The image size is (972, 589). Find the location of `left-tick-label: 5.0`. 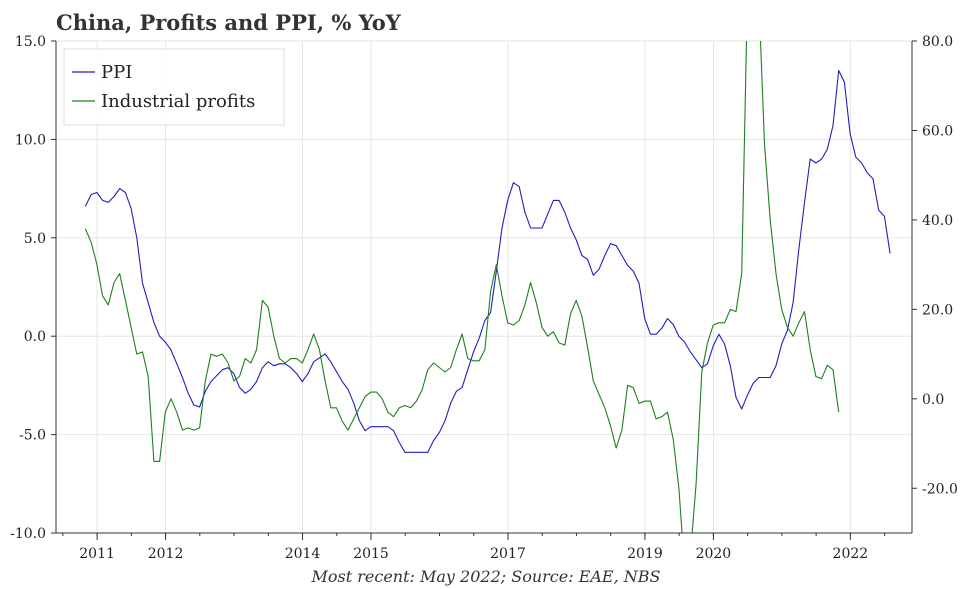

left-tick-label: 5.0 is located at coordinates (35, 239).